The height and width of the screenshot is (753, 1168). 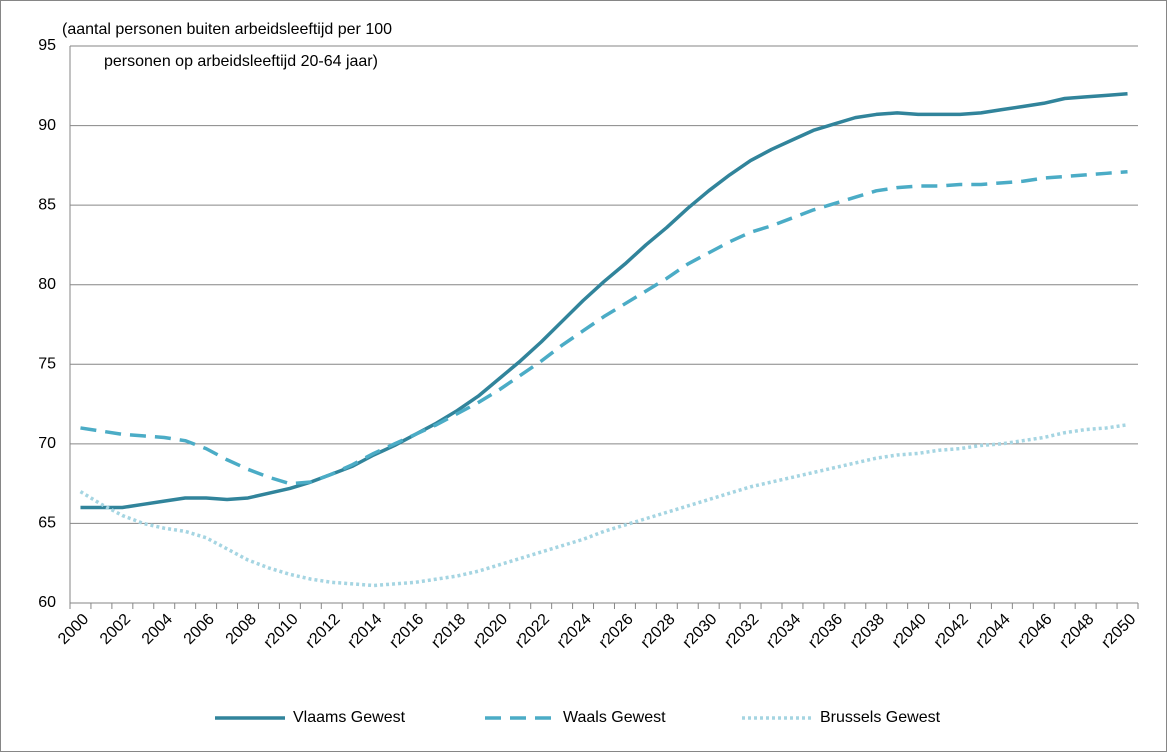 What do you see at coordinates (614, 717) in the screenshot?
I see `legend-label: Waals Gewest` at bounding box center [614, 717].